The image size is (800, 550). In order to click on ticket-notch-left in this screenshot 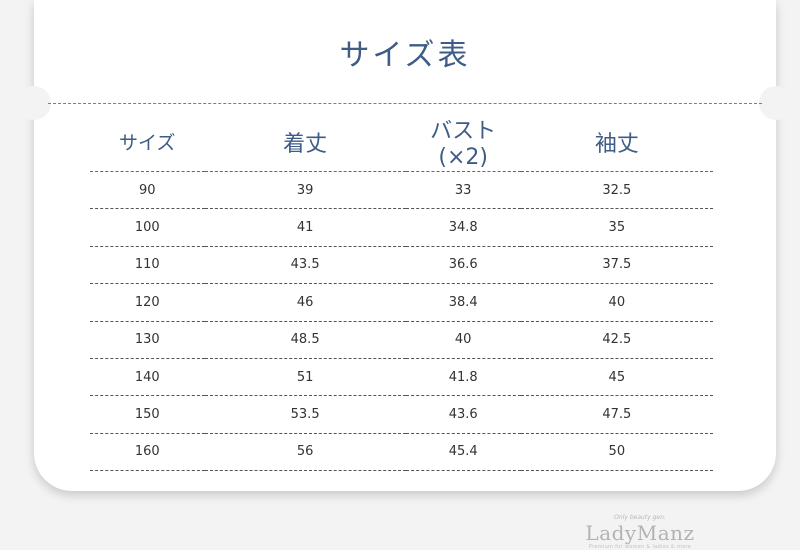, I will do `click(34, 103)`.